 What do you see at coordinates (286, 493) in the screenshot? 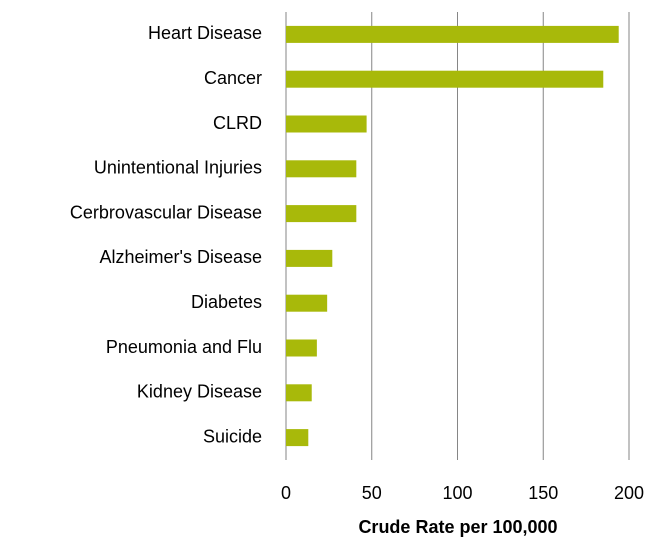
I see `x-tick-label: 0` at bounding box center [286, 493].